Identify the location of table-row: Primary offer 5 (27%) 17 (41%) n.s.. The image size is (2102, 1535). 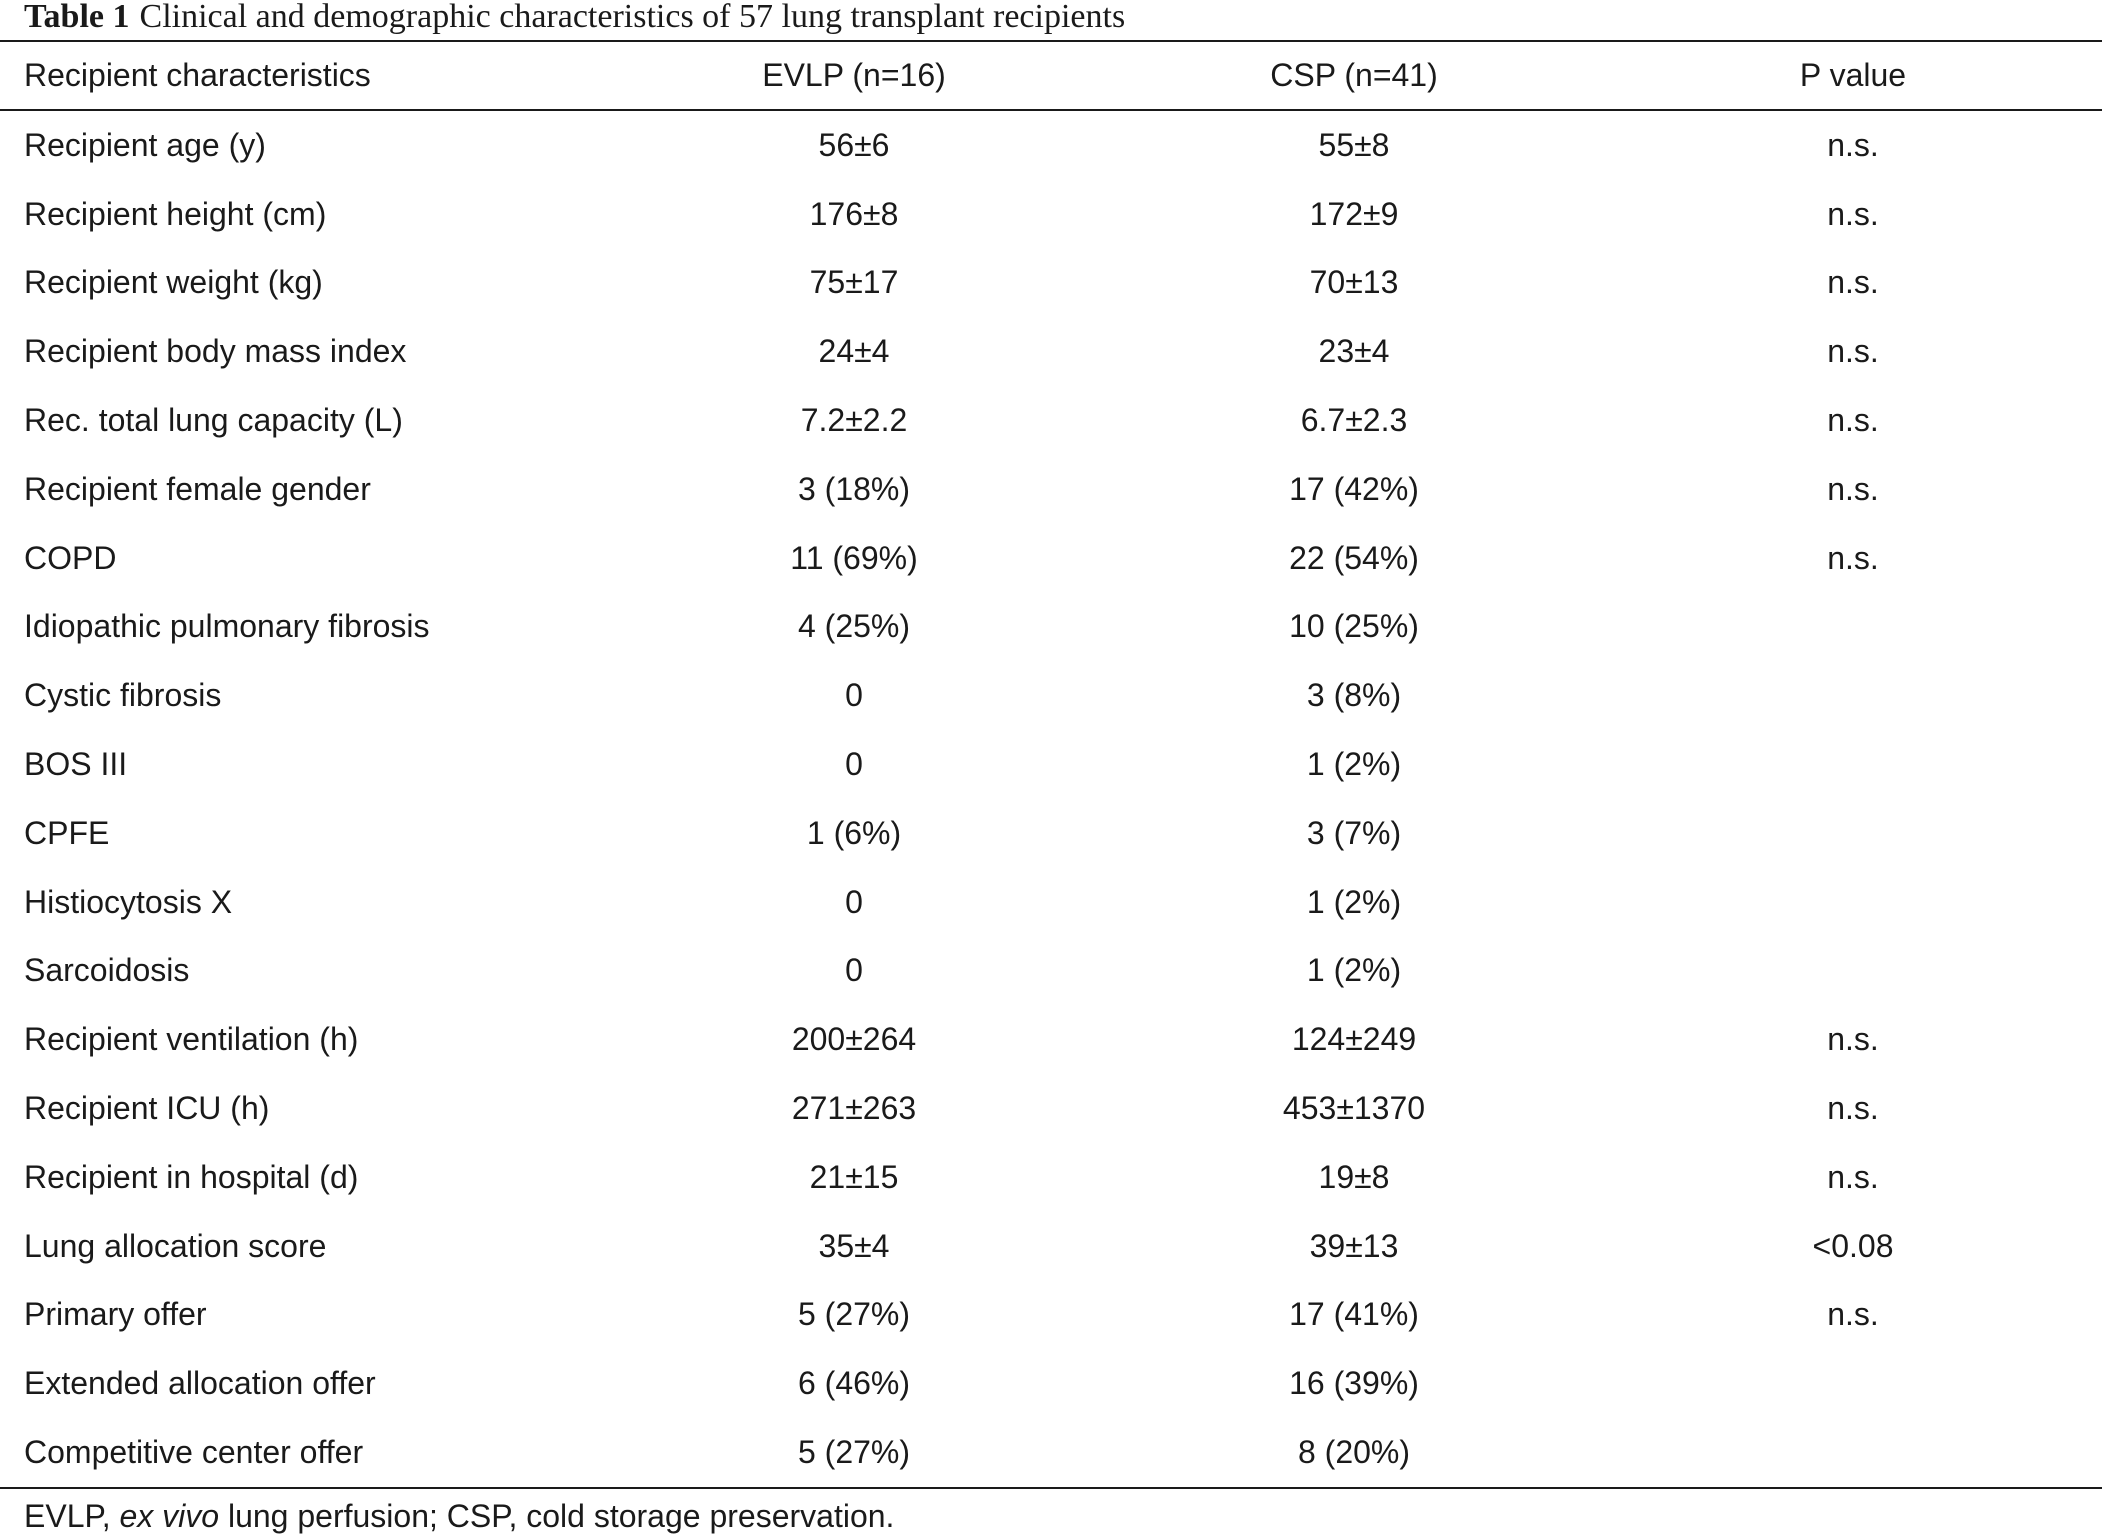
(1051, 1315).